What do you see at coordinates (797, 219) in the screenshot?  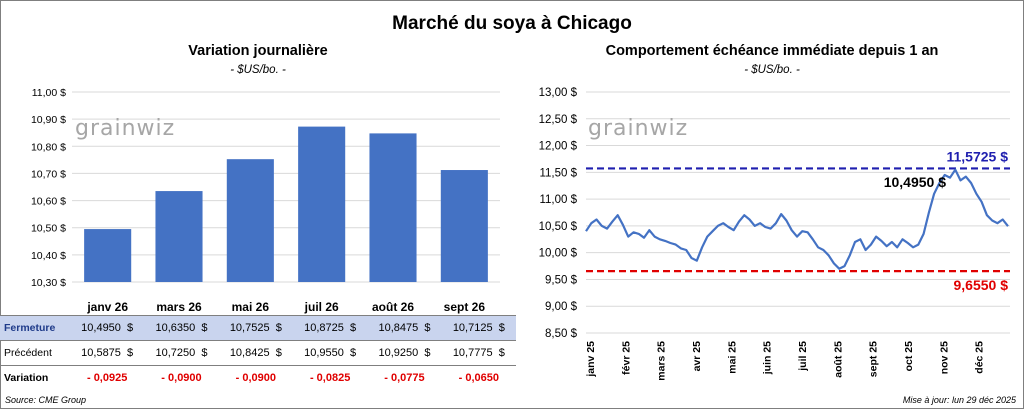 I see `price-series-line` at bounding box center [797, 219].